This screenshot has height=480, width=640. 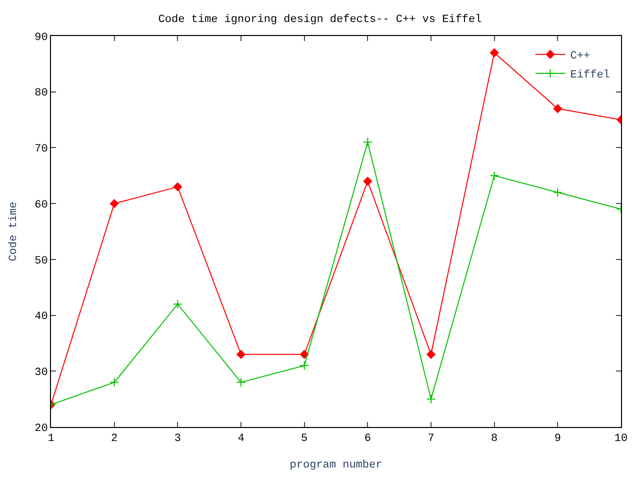 I want to click on y-tick-label: 60, so click(x=41, y=205).